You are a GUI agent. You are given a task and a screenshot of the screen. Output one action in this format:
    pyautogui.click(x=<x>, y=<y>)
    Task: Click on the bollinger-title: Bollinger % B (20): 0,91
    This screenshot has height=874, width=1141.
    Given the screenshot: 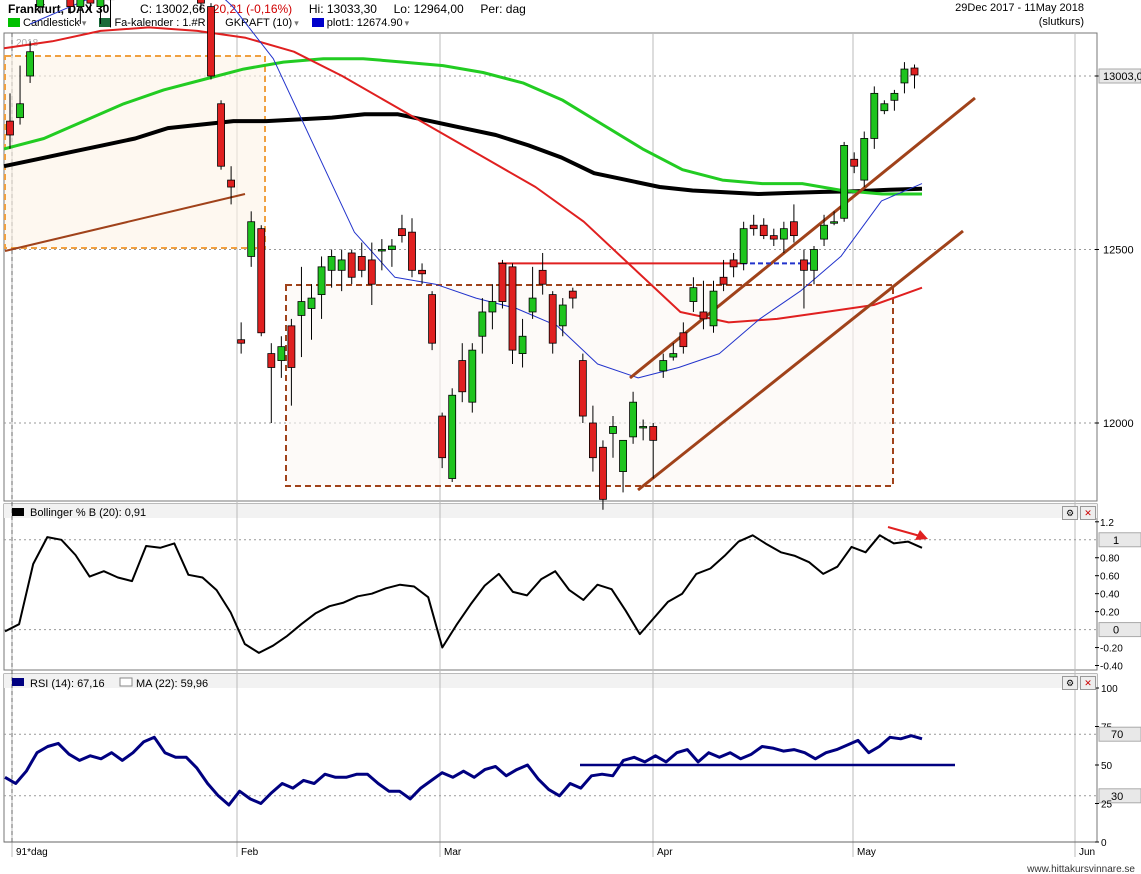 What is the action you would take?
    pyautogui.click(x=88, y=513)
    